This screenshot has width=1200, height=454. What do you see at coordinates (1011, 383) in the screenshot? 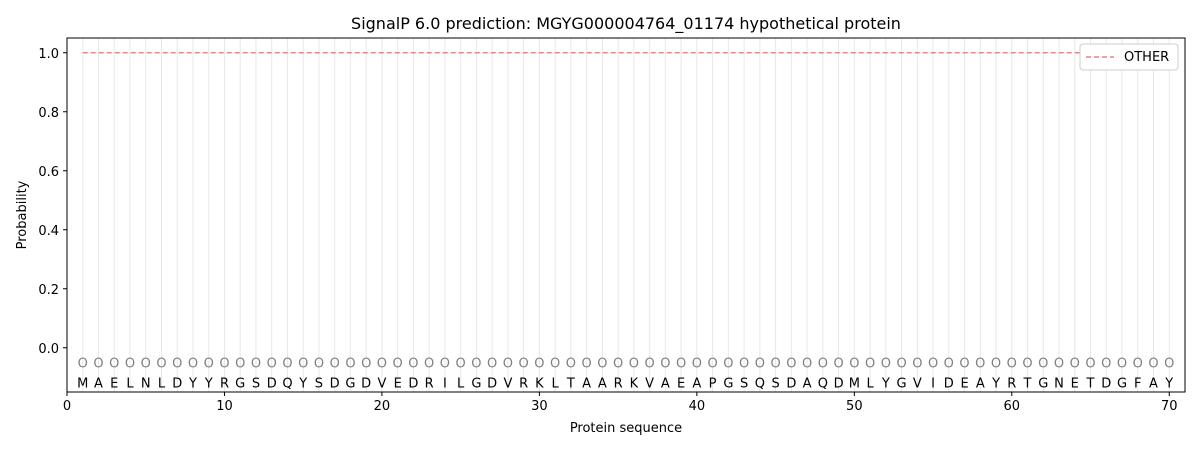
I see `residue-label: R` at bounding box center [1011, 383].